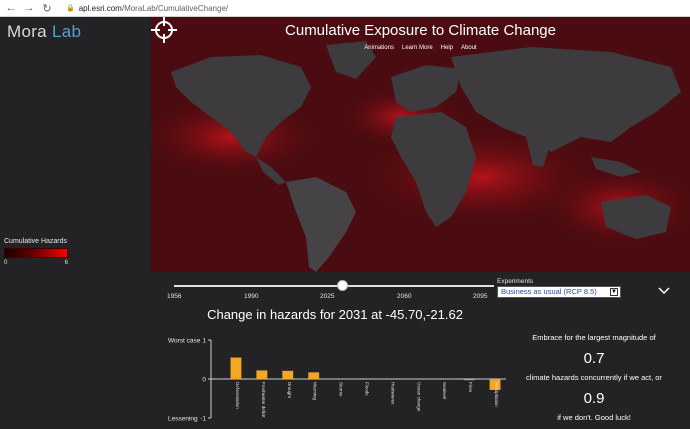 This screenshot has width=690, height=429. What do you see at coordinates (404, 296) in the screenshot?
I see `year-tick: 2060` at bounding box center [404, 296].